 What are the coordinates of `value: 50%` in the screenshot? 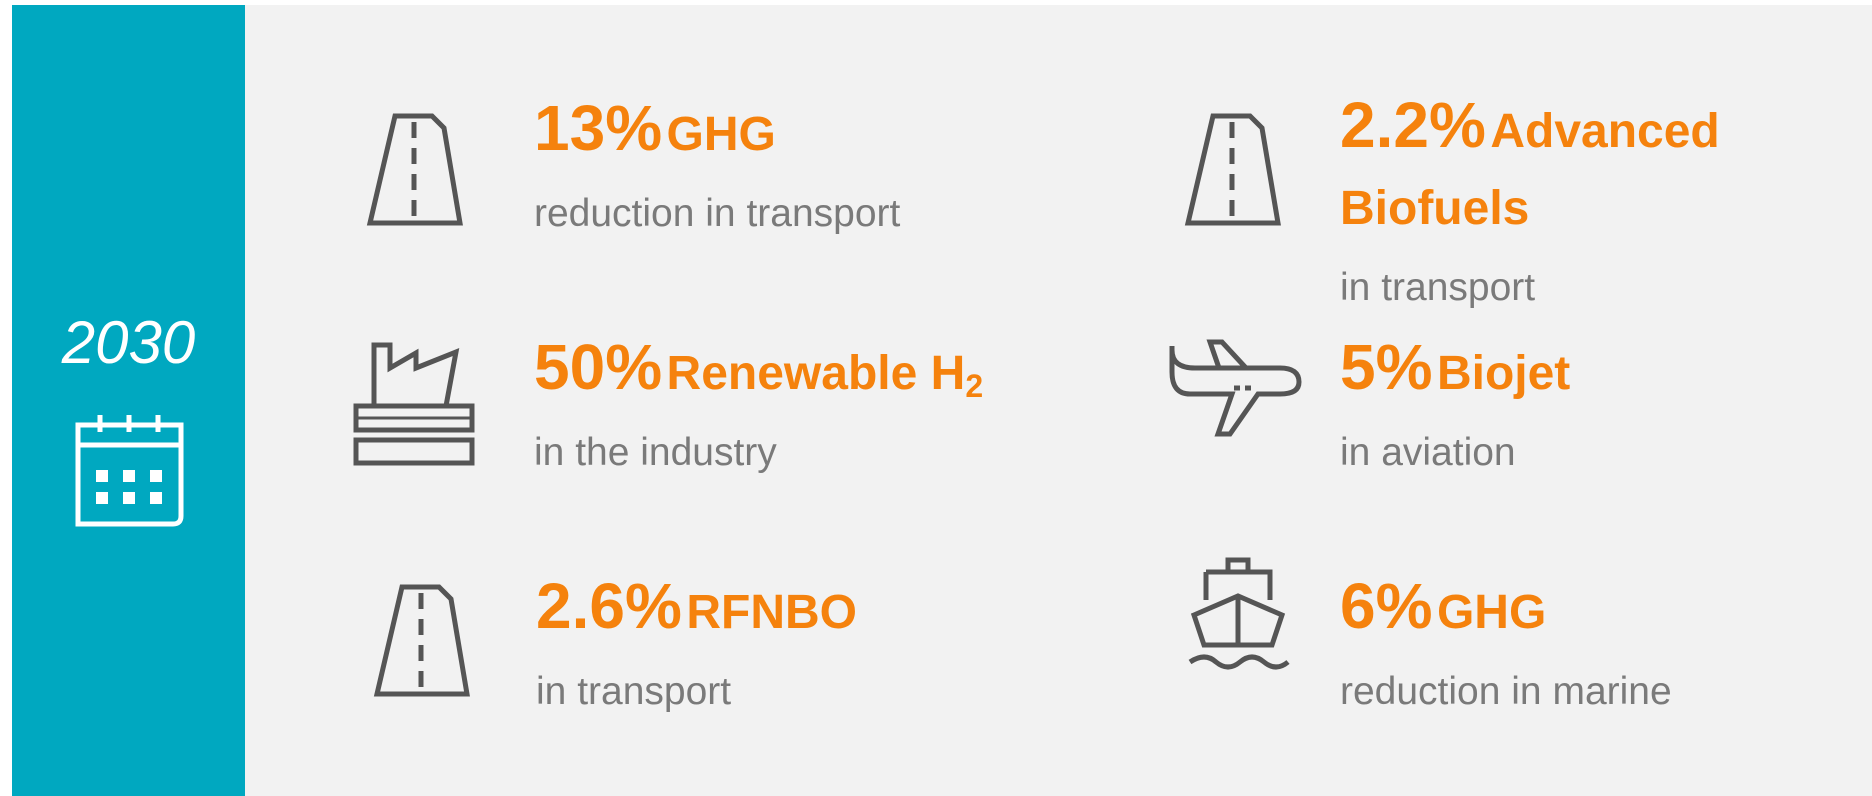 It's located at (598, 367).